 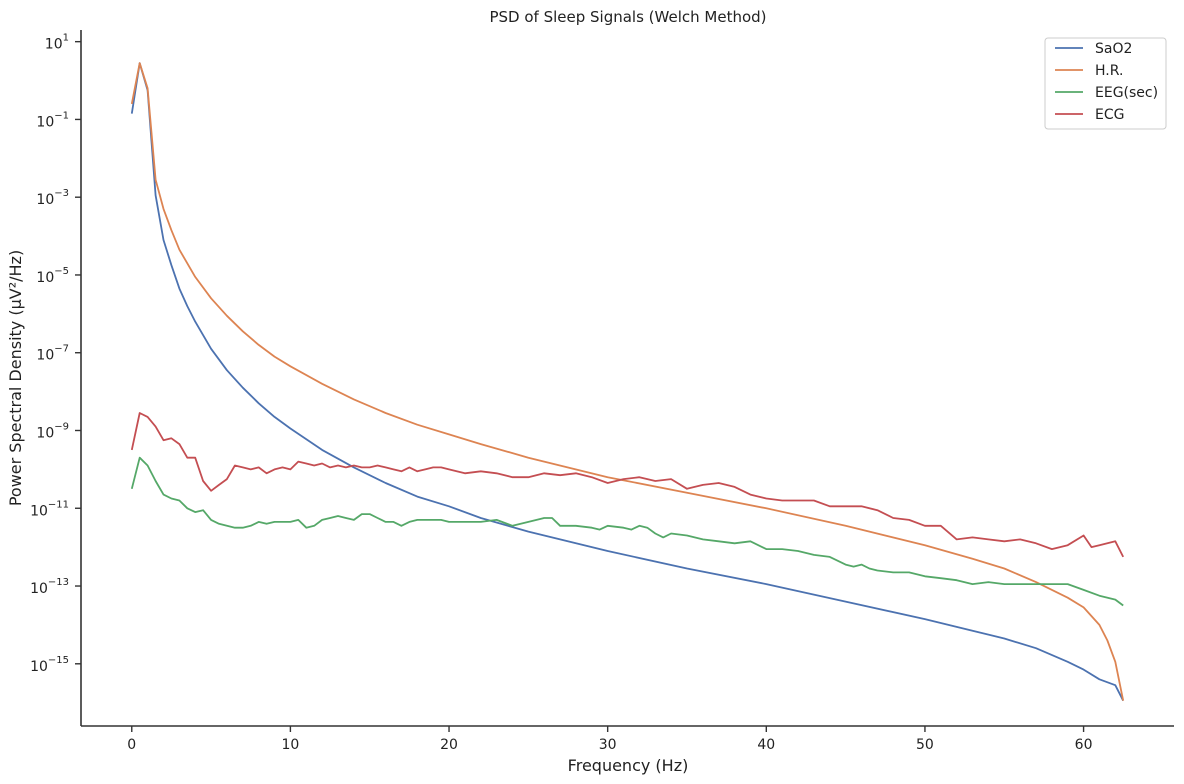 I want to click on chart-title: PSD of Sleep Signals (Welch Method), so click(x=627, y=17).